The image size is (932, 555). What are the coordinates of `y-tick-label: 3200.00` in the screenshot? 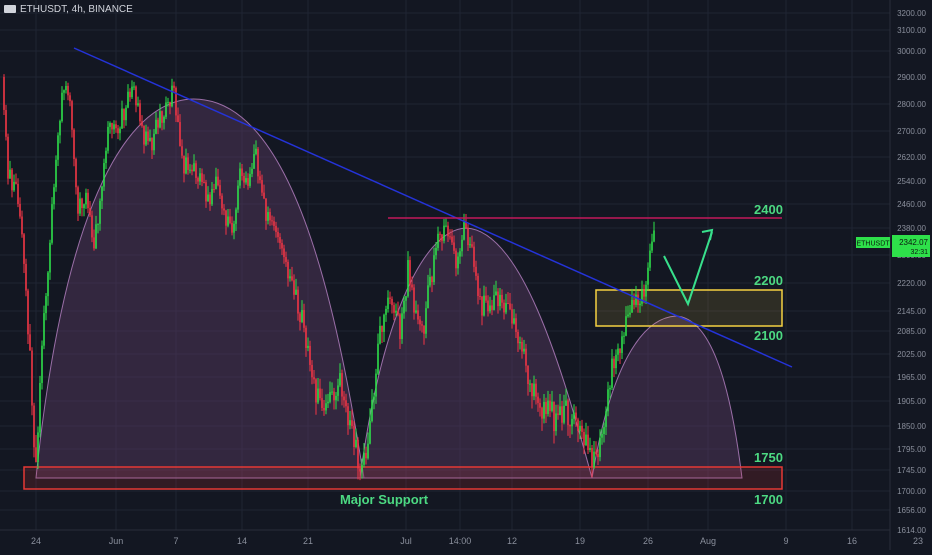 It's located at (911, 13).